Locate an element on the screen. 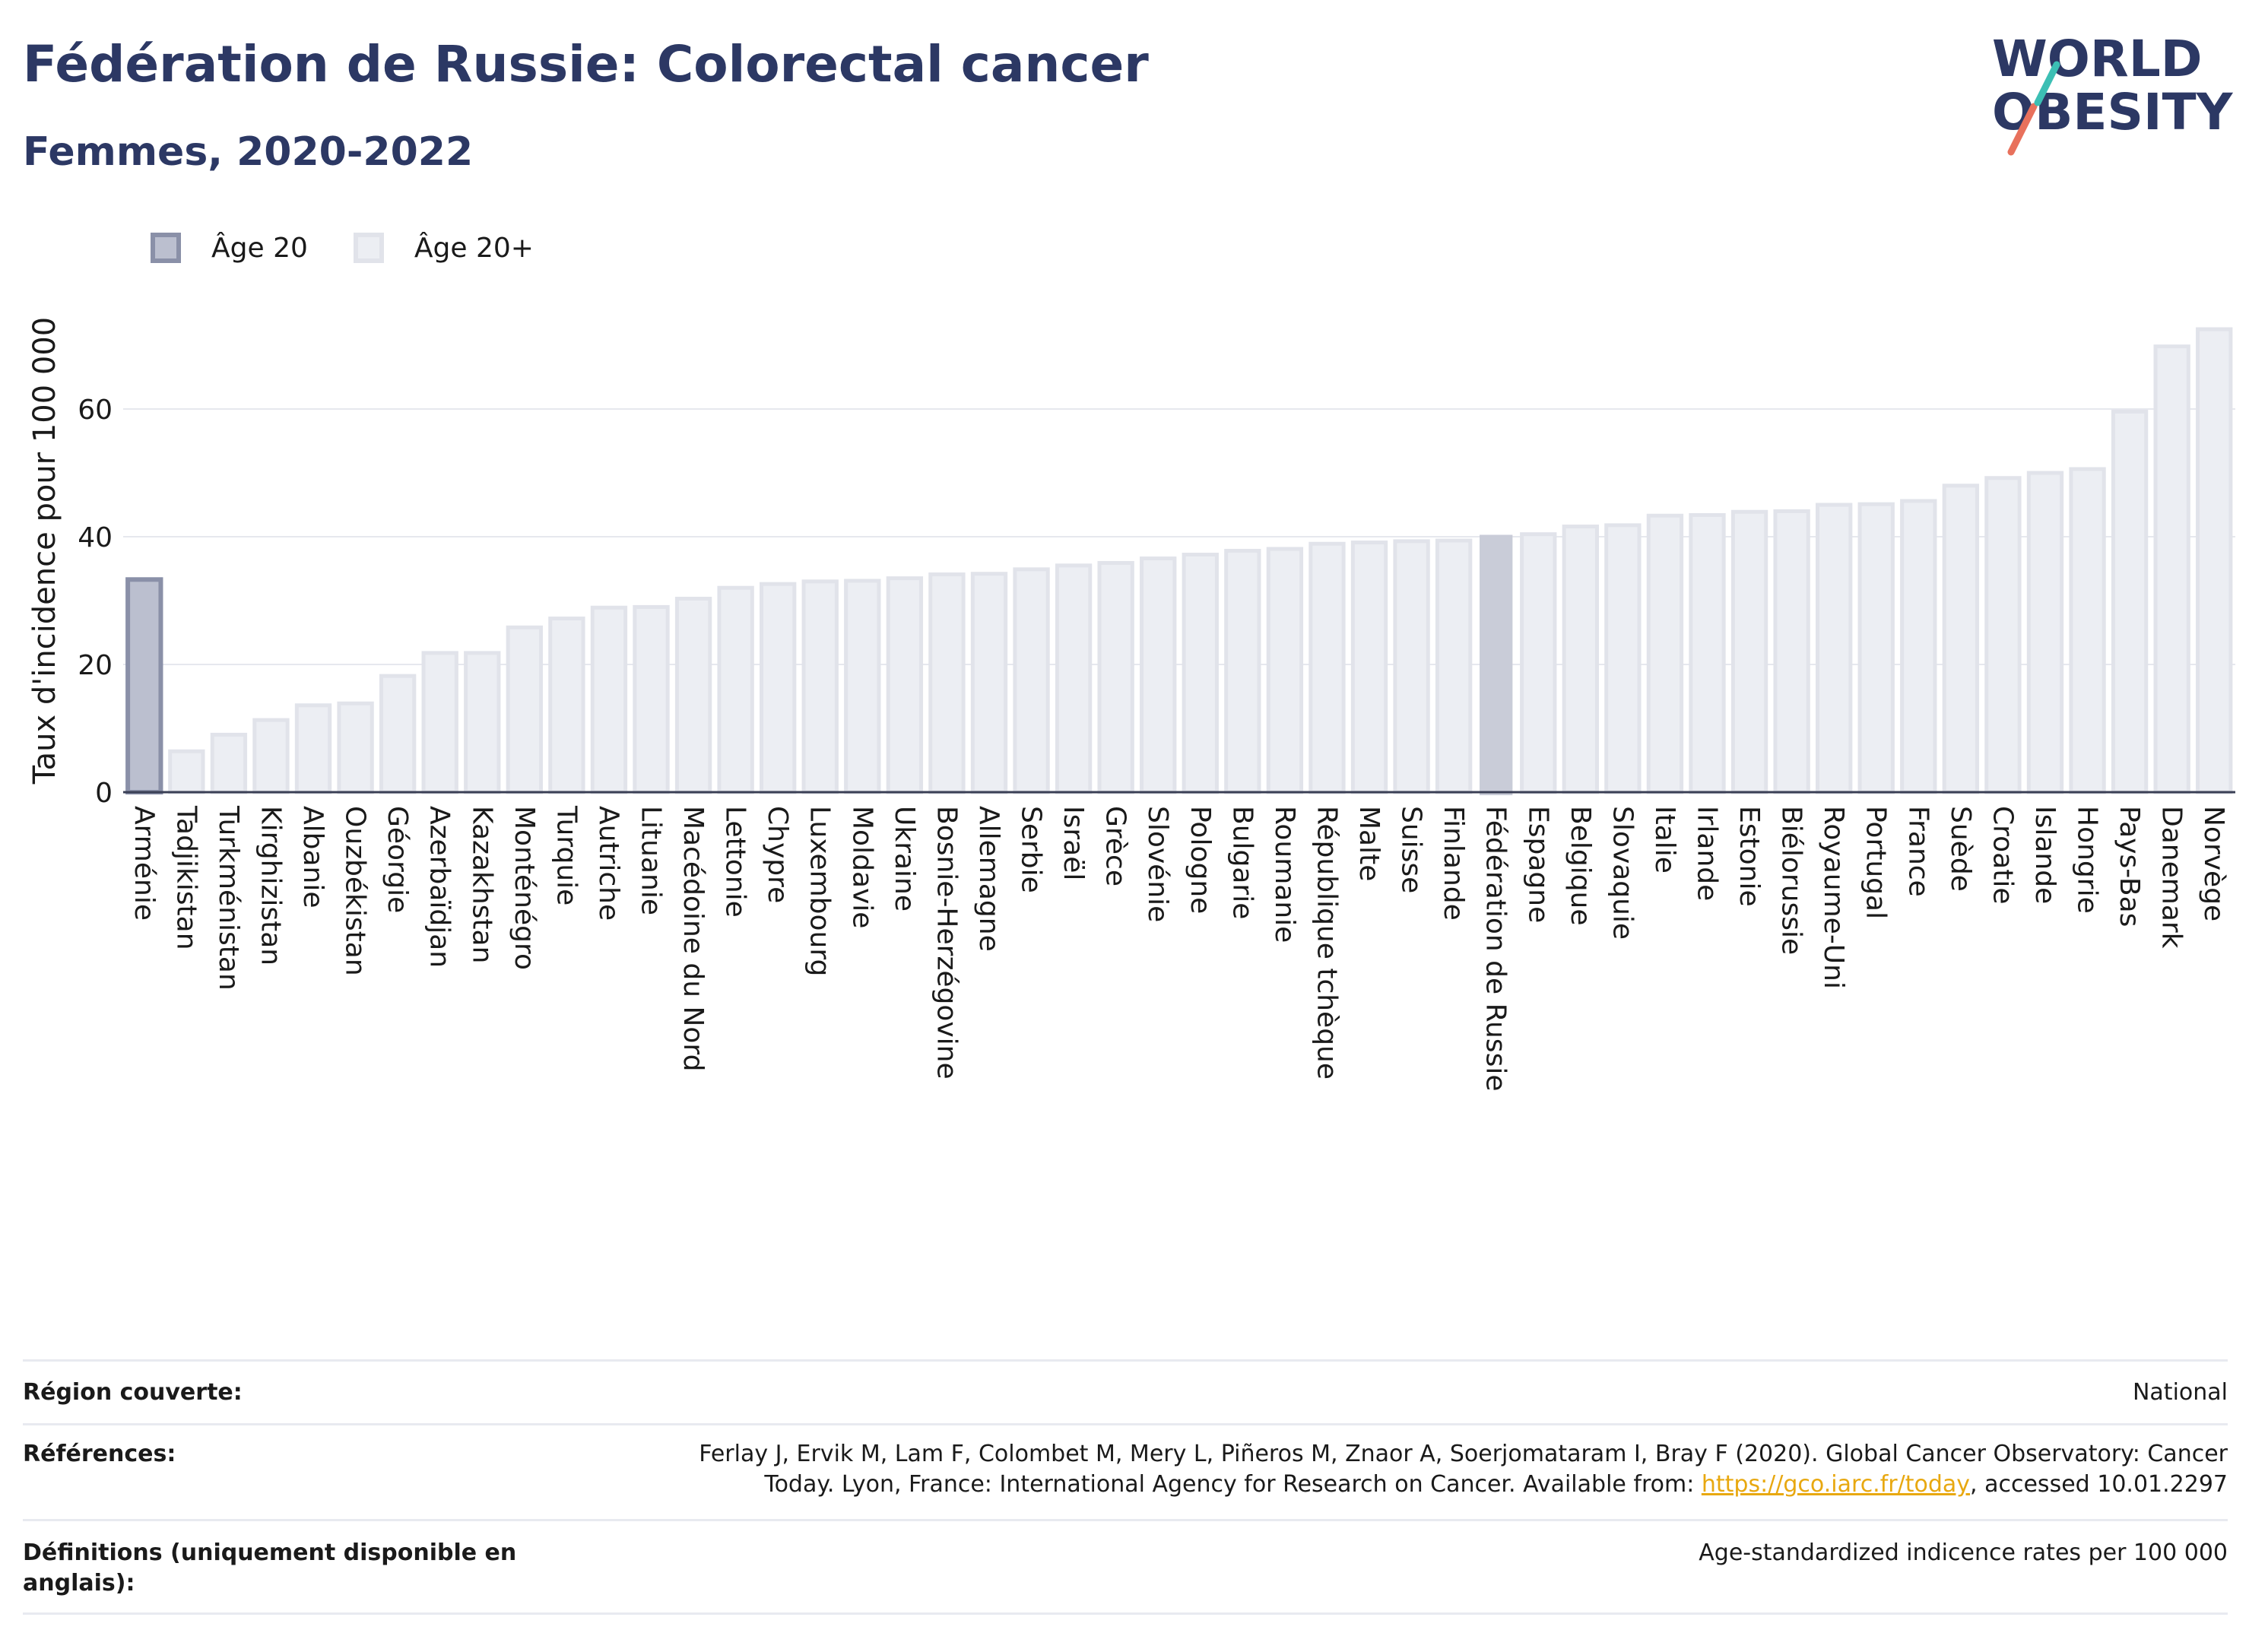 The image size is (2249, 1652). legend-swatch-age-20-plus is located at coordinates (368, 248).